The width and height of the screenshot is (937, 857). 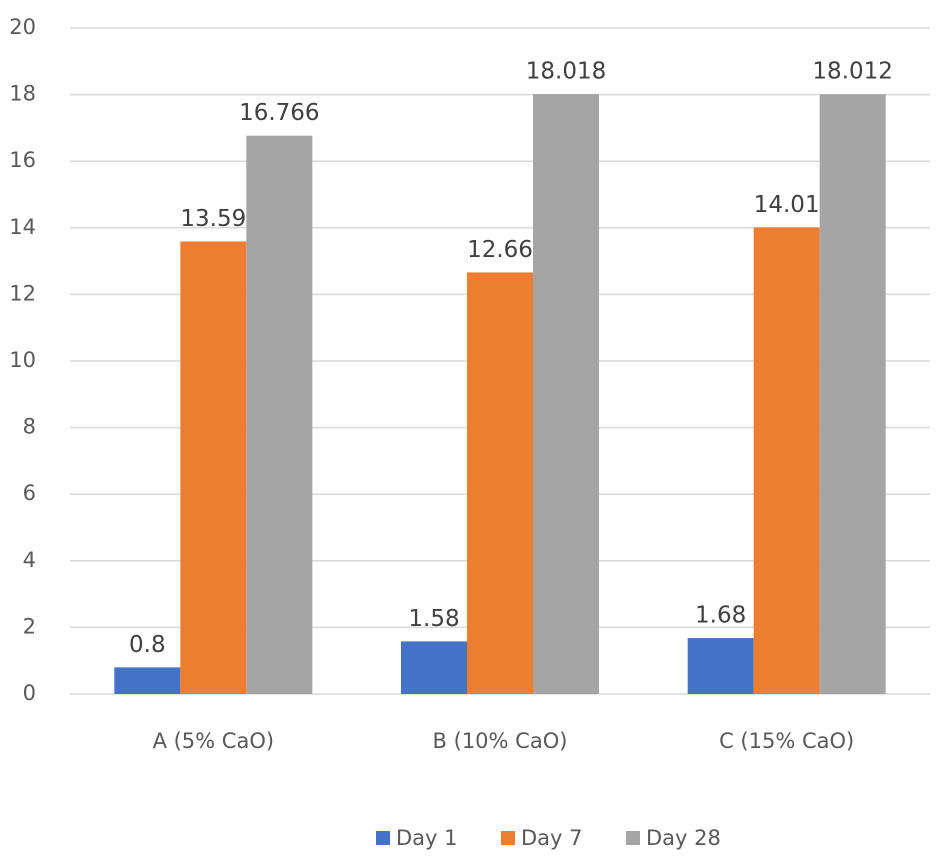 What do you see at coordinates (22, 293) in the screenshot?
I see `y-tick-label: 12` at bounding box center [22, 293].